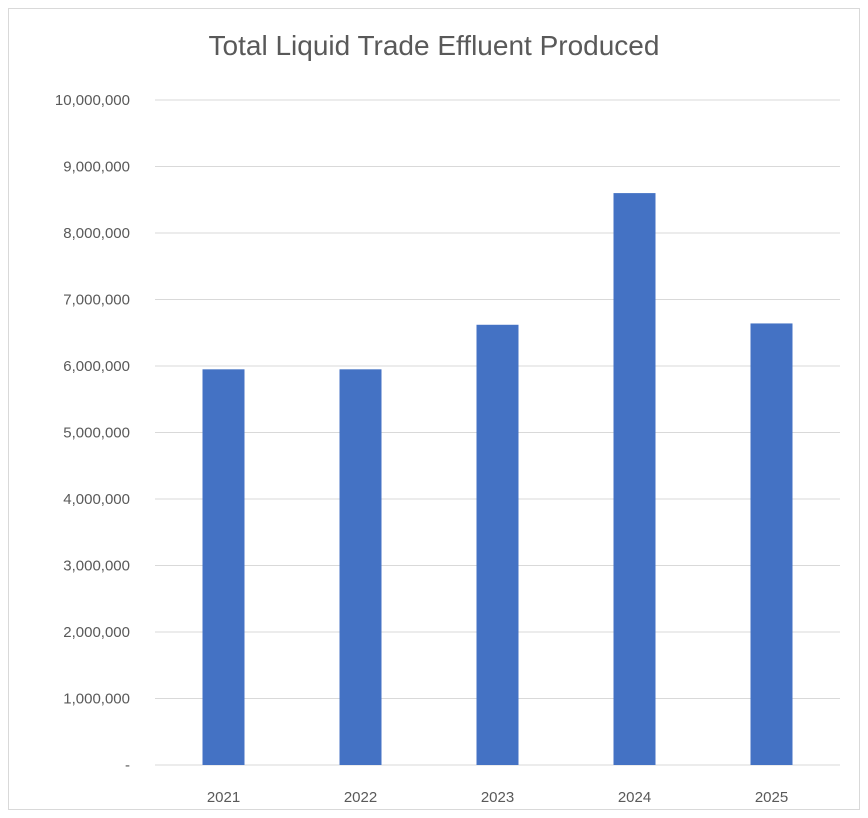 The image size is (868, 818). I want to click on x-tick-label: 2021, so click(223, 797).